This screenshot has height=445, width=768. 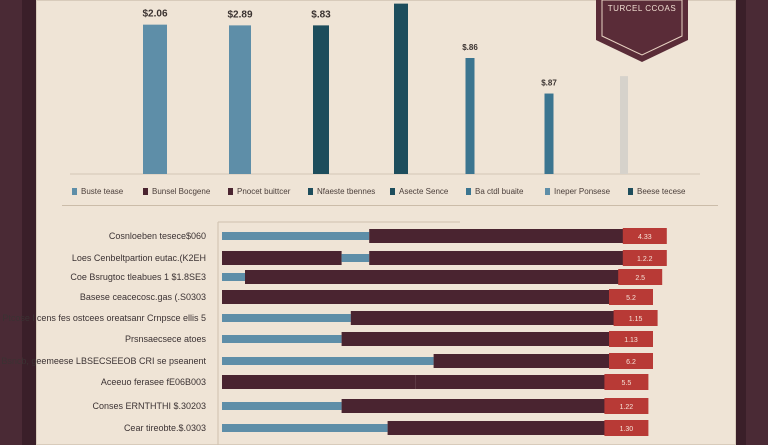 I want to click on section-divider, so click(x=390, y=205).